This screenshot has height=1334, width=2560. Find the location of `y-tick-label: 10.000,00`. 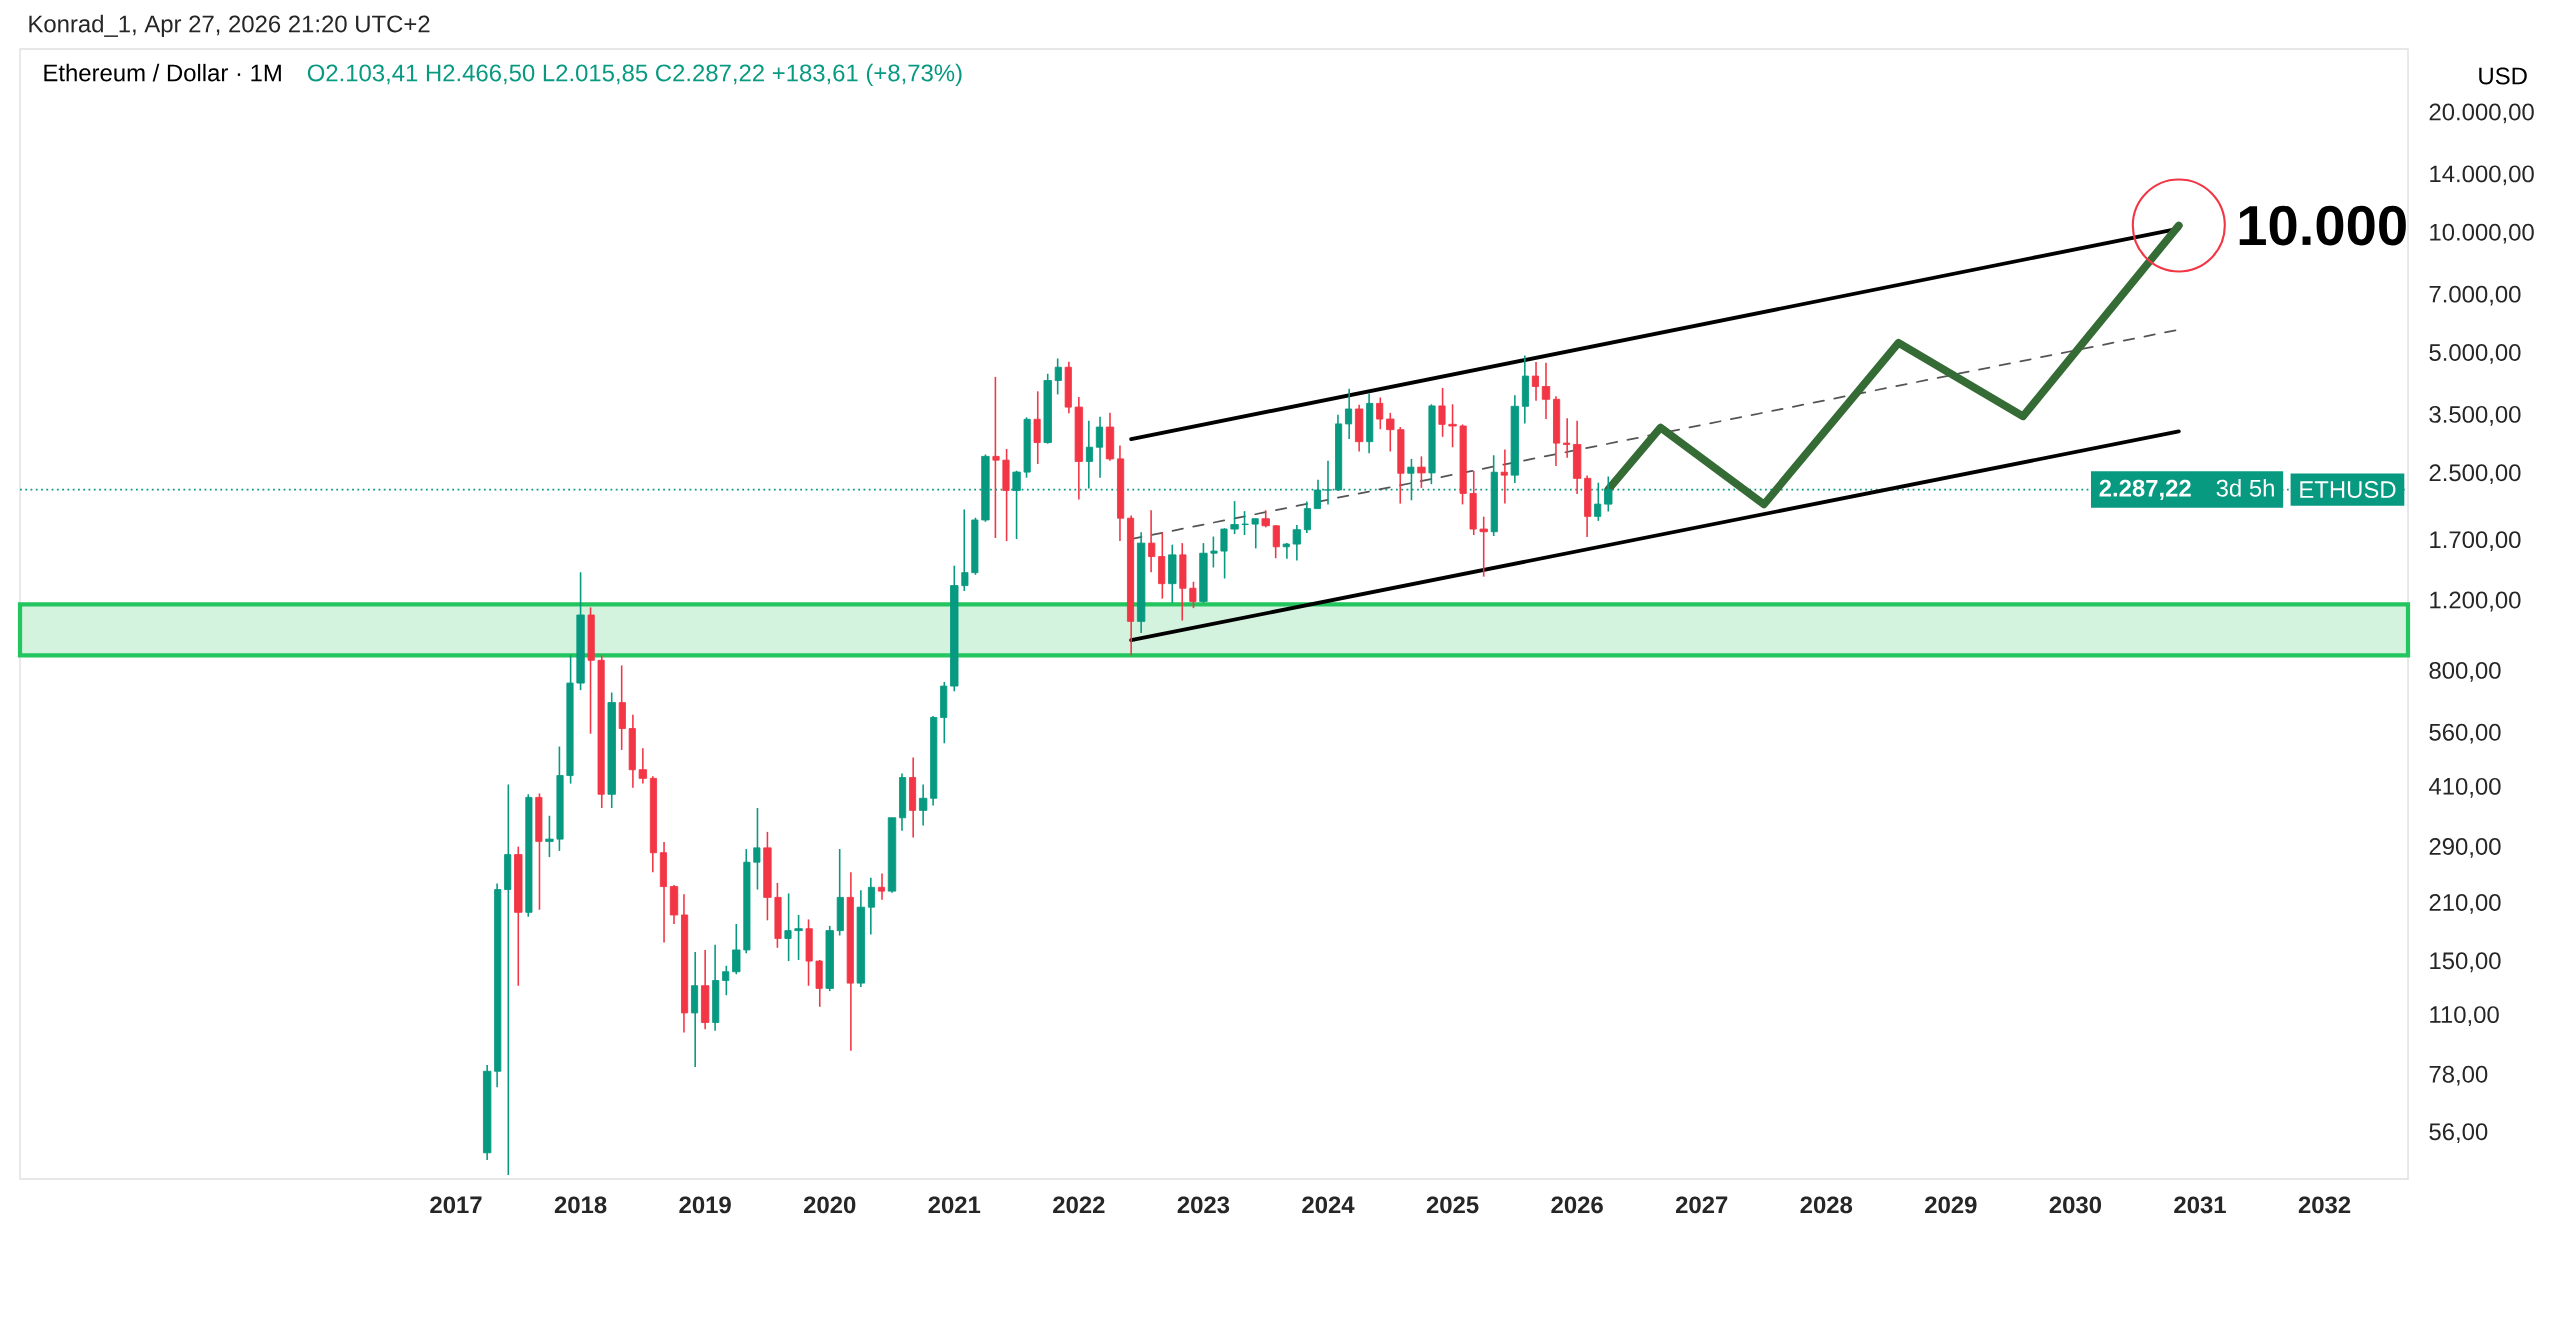

y-tick-label: 10.000,00 is located at coordinates (2482, 233).